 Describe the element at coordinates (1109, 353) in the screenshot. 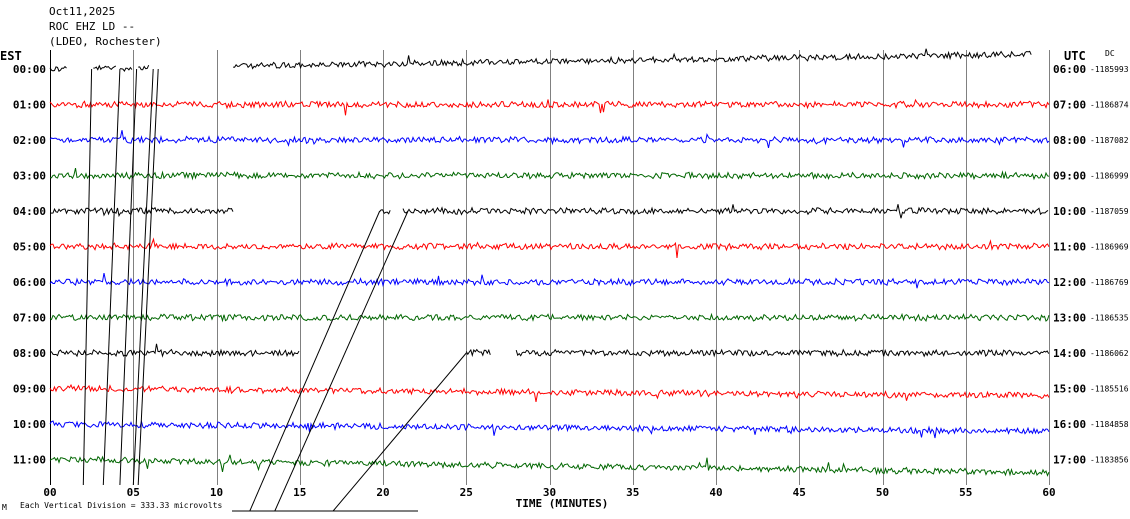

I see `dc-offset-8: -1186062` at that location.